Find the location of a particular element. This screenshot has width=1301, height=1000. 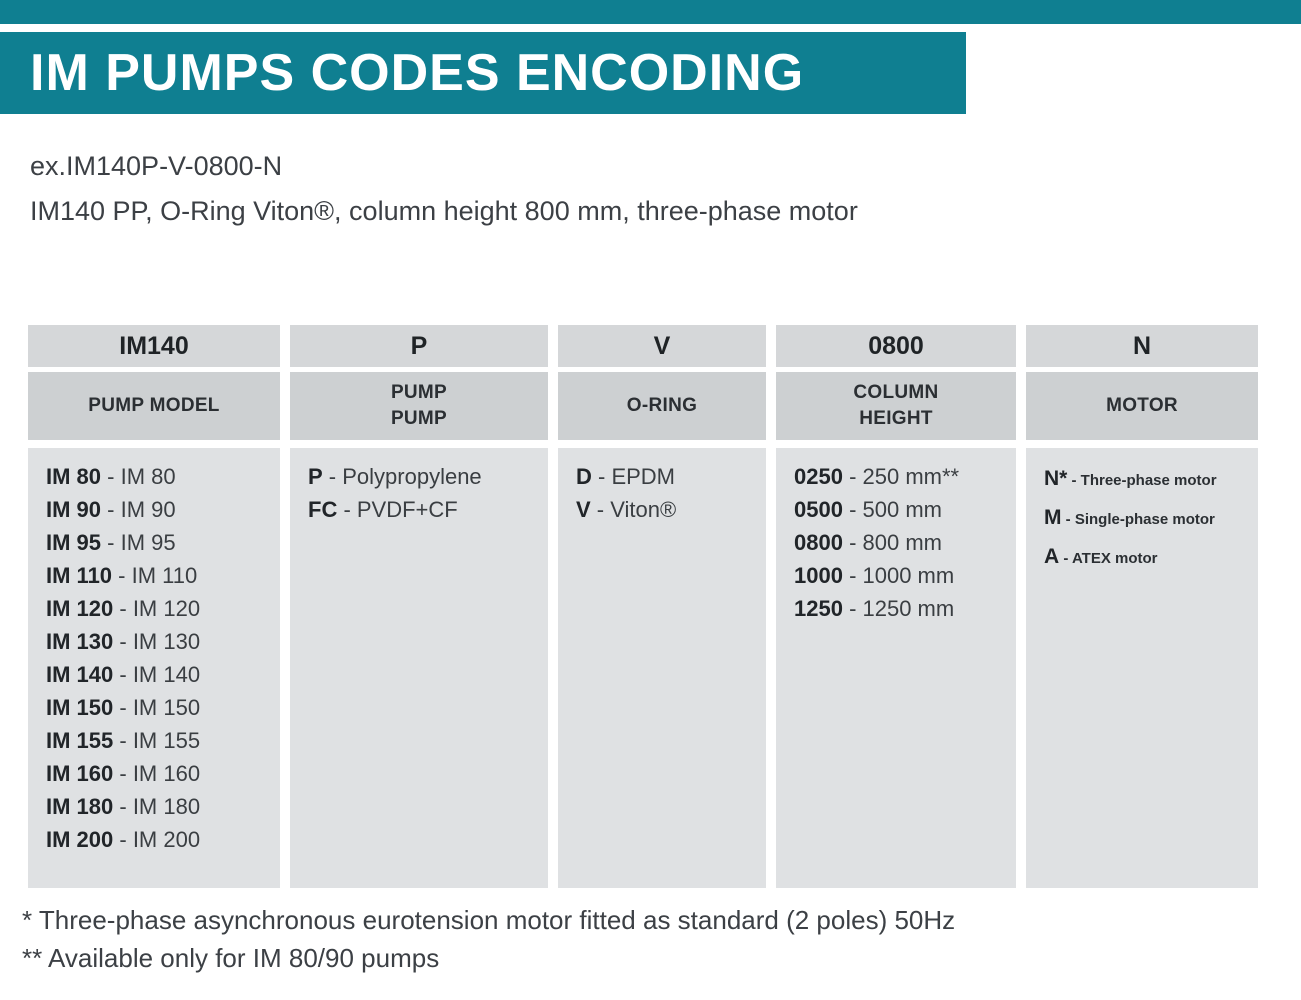

entry-description: - IM 200 is located at coordinates (157, 840).